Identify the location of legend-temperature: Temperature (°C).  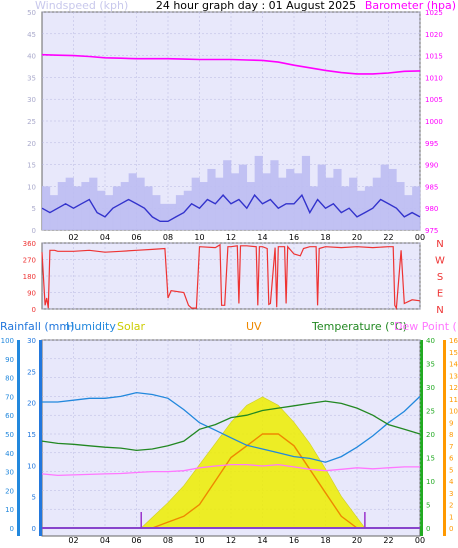
(359, 326).